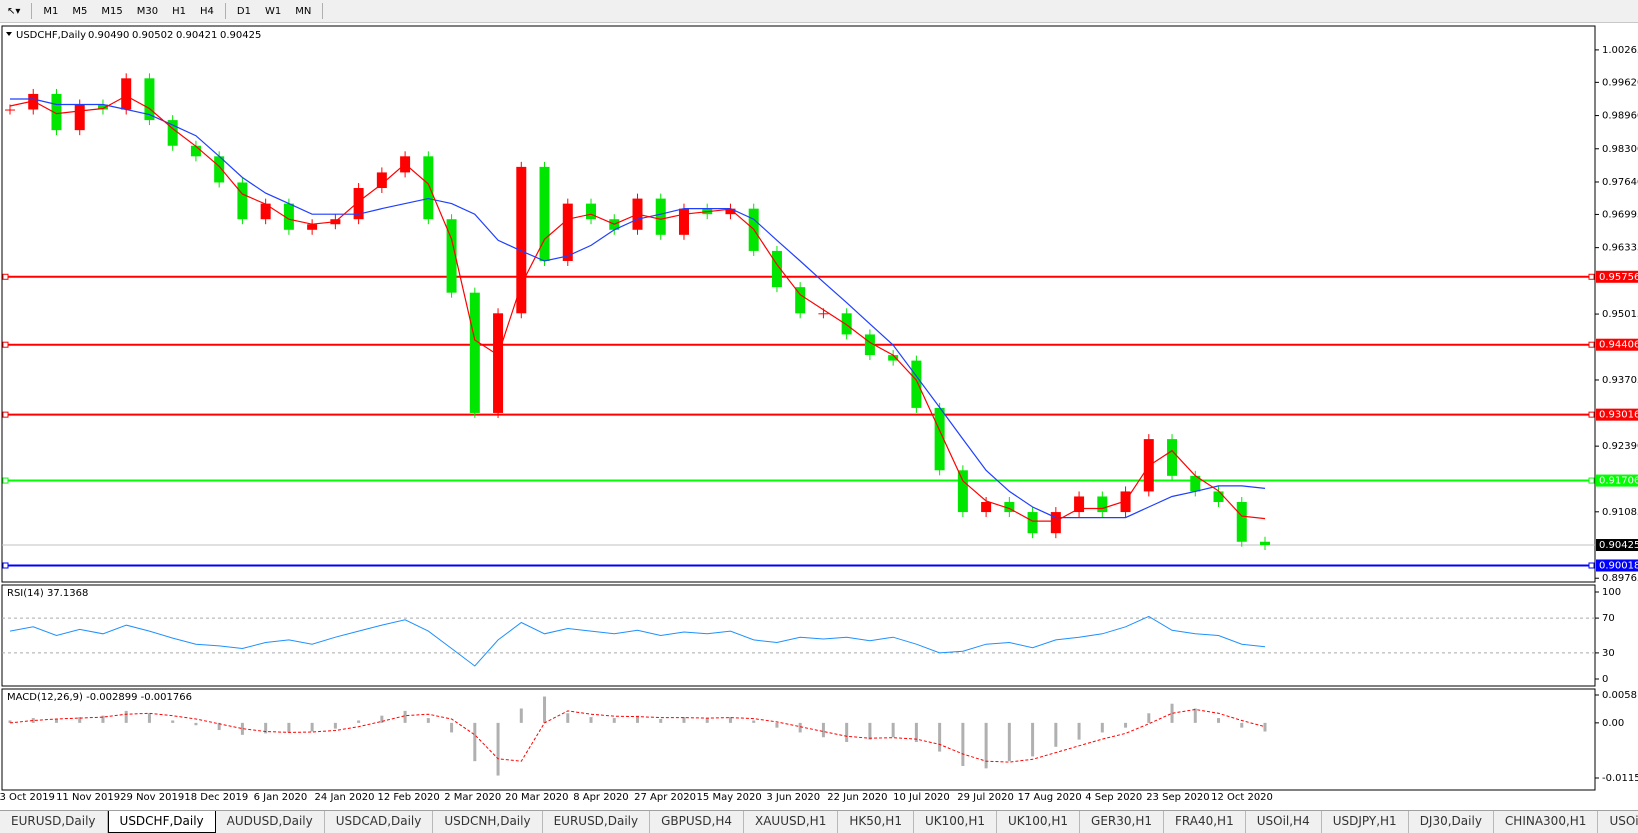 Image resolution: width=1638 pixels, height=833 pixels. What do you see at coordinates (27, 797) in the screenshot?
I see `x-tick-label: 23 Oct 2019` at bounding box center [27, 797].